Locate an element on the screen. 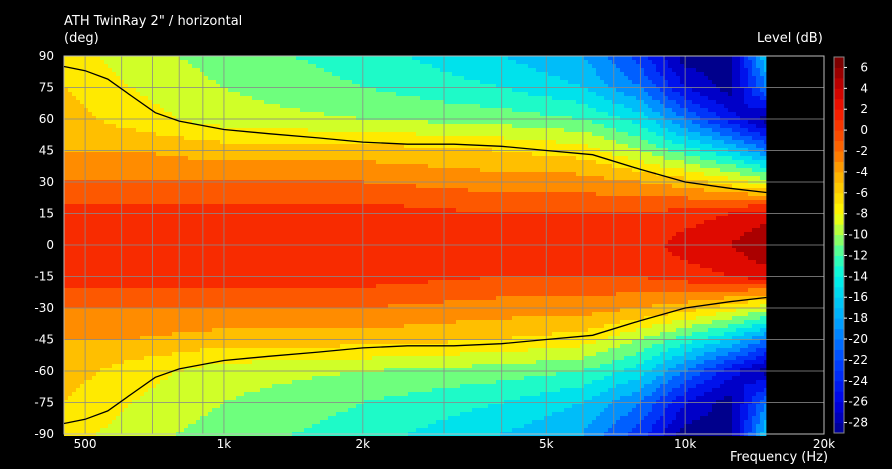  y-tick-label: 90 is located at coordinates (46, 56).